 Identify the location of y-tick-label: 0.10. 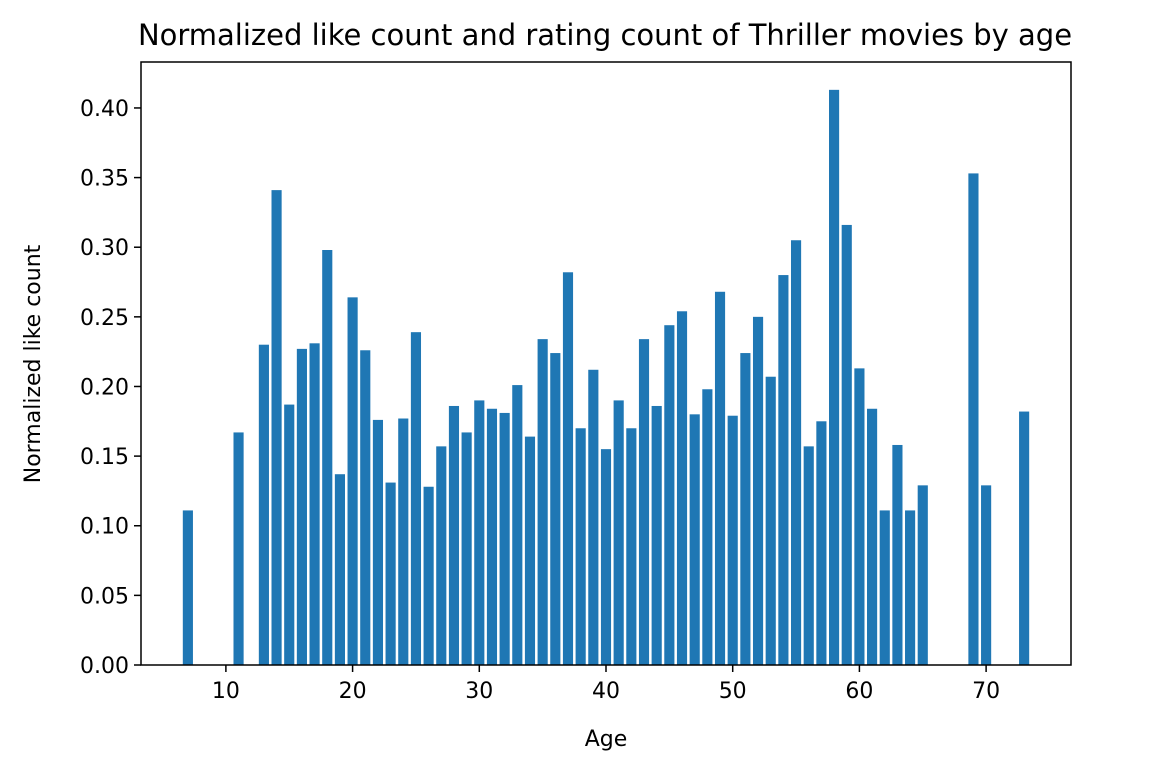
(104, 527).